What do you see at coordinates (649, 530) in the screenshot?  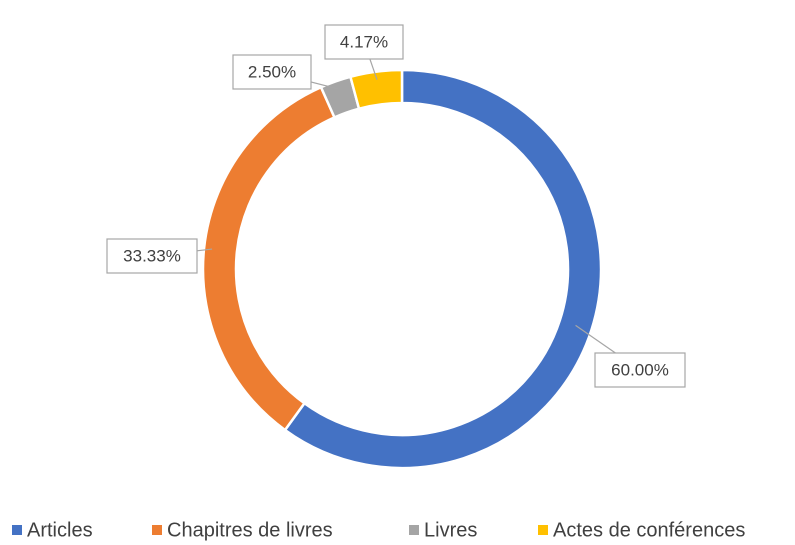 I see `legend-label: Actes de conférences` at bounding box center [649, 530].